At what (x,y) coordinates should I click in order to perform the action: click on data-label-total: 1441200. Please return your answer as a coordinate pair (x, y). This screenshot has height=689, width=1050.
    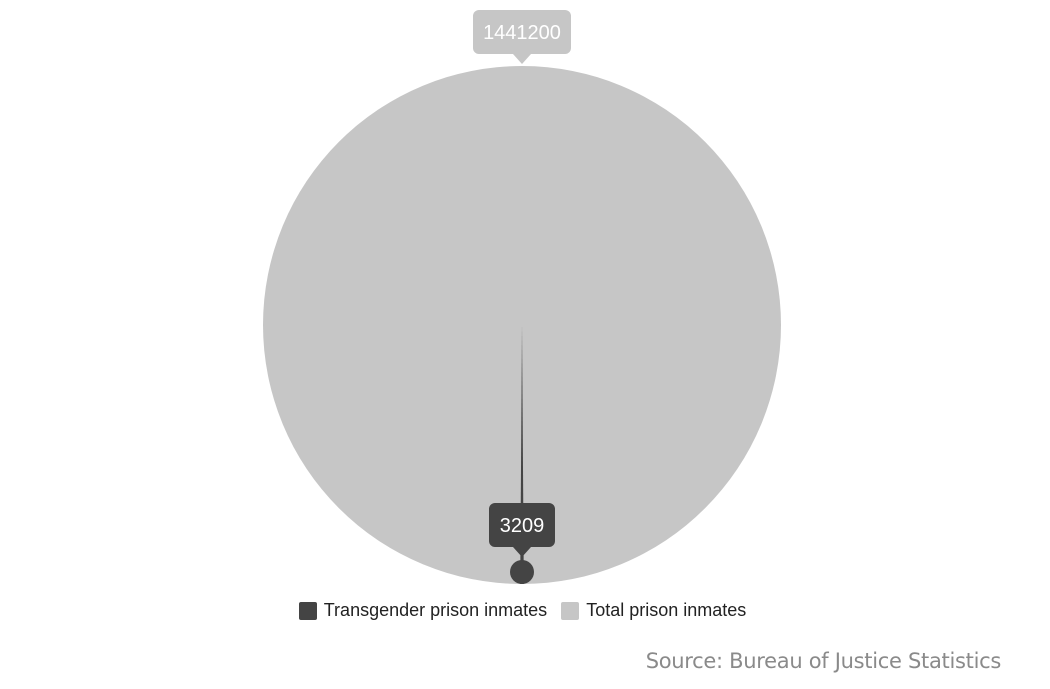
    Looking at the image, I should click on (522, 37).